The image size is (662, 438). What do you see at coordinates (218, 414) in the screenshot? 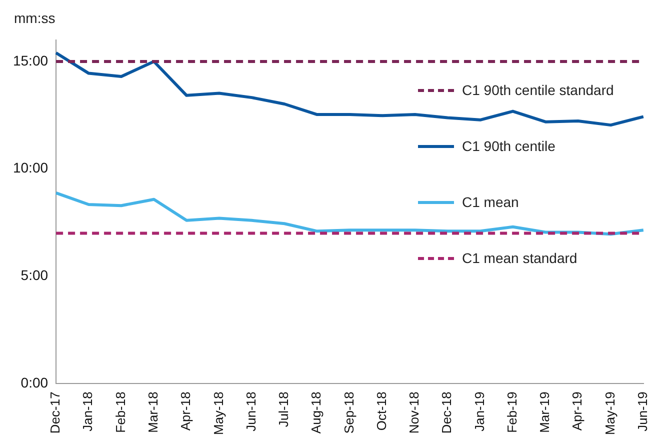
I see `x-tick-label: May-18` at bounding box center [218, 414].